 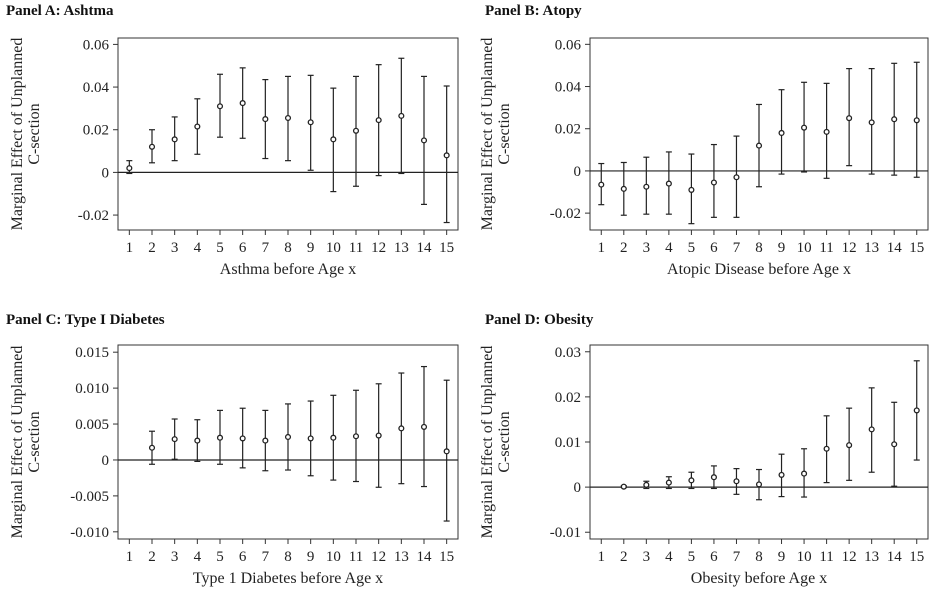 What do you see at coordinates (759, 578) in the screenshot?
I see `x-axis-label: Obesity before Age x` at bounding box center [759, 578].